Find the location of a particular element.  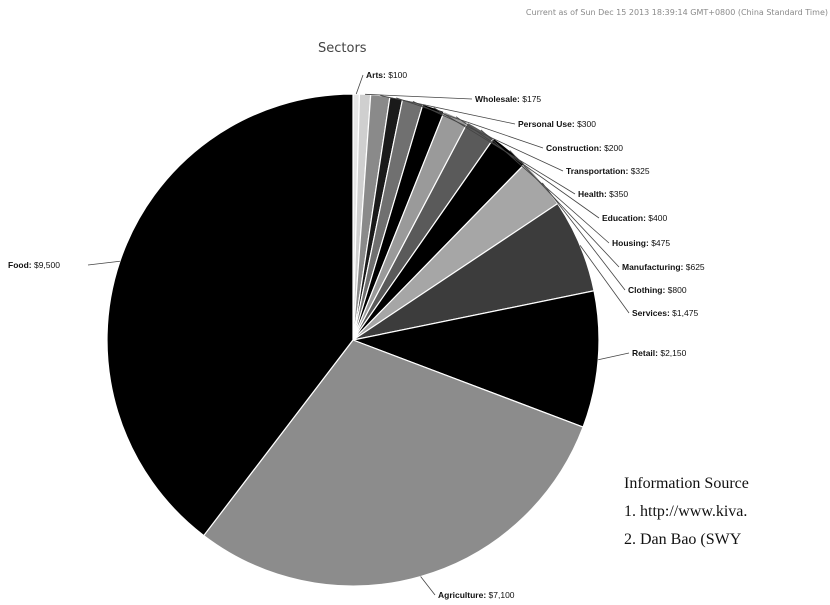

source-item-2: 2. Dan Bao (SWY is located at coordinates (683, 539).